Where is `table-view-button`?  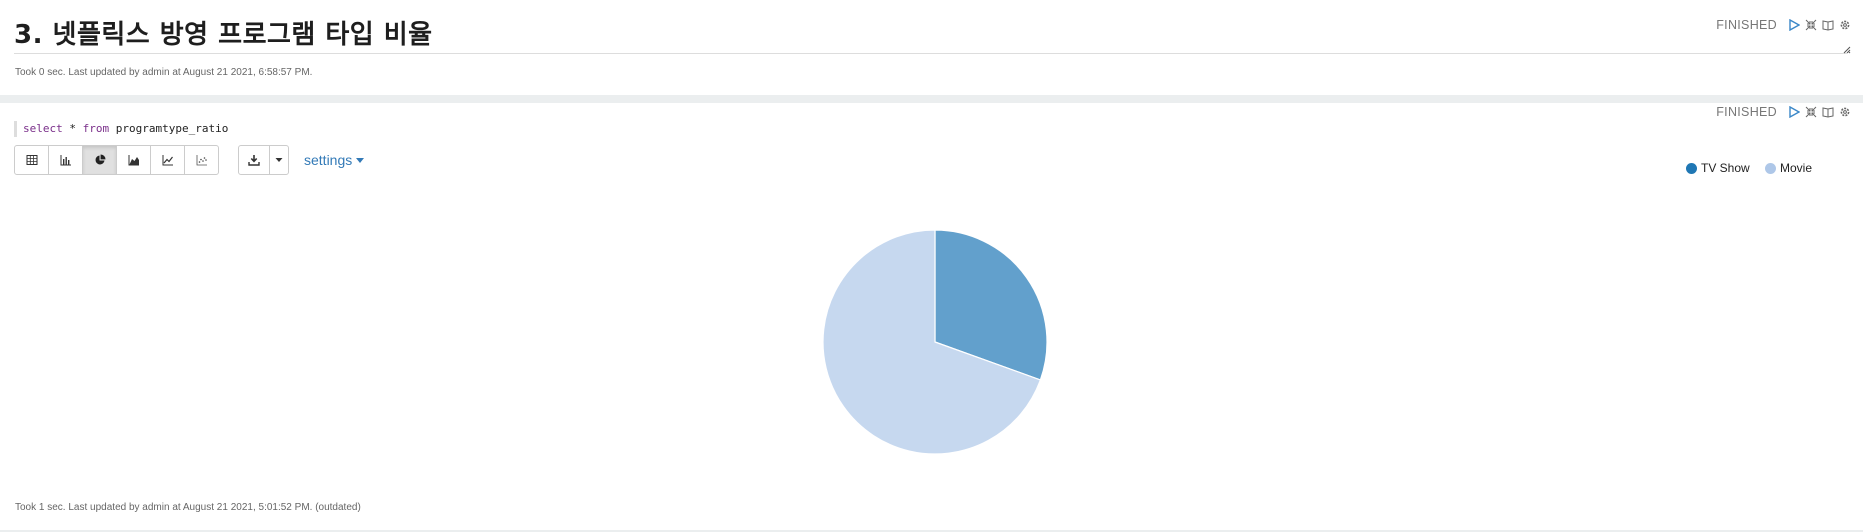
table-view-button is located at coordinates (32, 160).